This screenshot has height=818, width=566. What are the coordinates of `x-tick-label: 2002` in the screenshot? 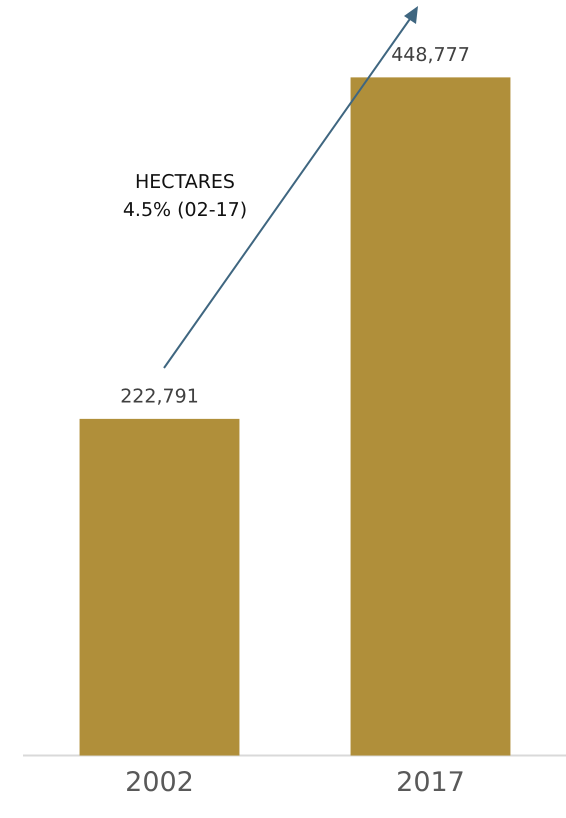 It's located at (159, 782).